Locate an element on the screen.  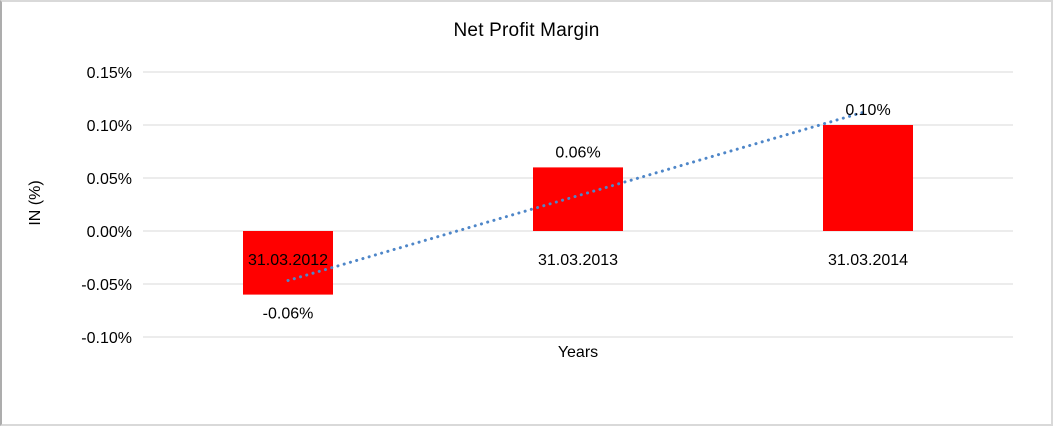
bar-31.03.2012 is located at coordinates (288, 263).